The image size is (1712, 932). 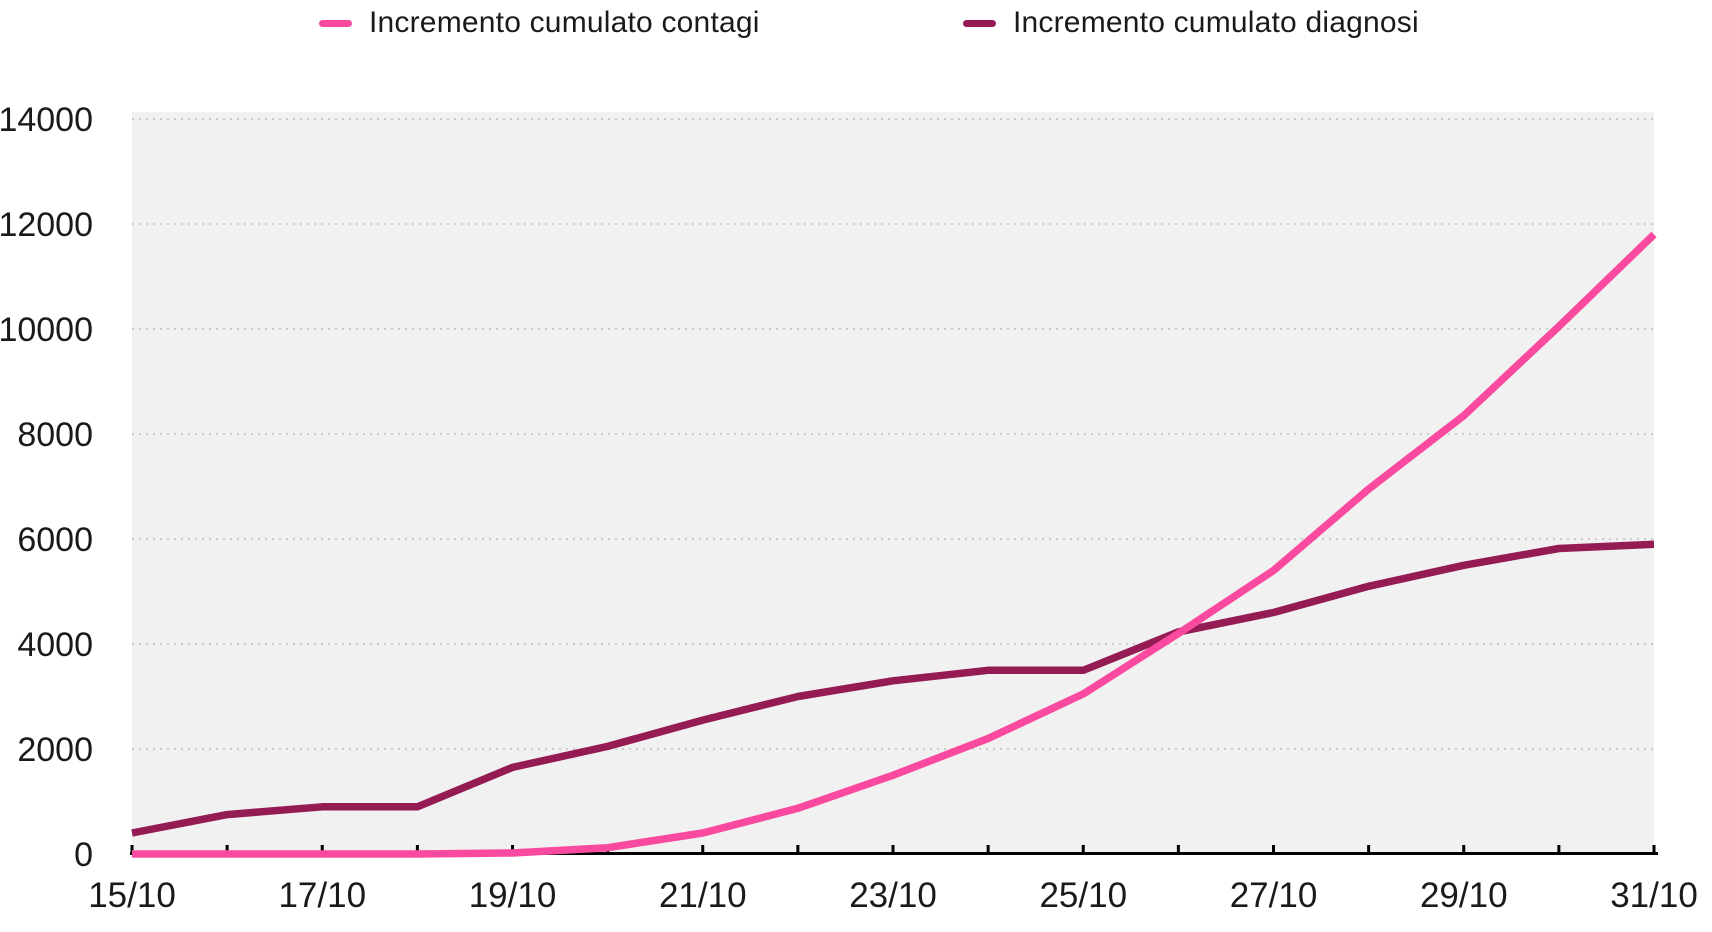 What do you see at coordinates (1274, 895) in the screenshot?
I see `x-tick-label: 27/10` at bounding box center [1274, 895].